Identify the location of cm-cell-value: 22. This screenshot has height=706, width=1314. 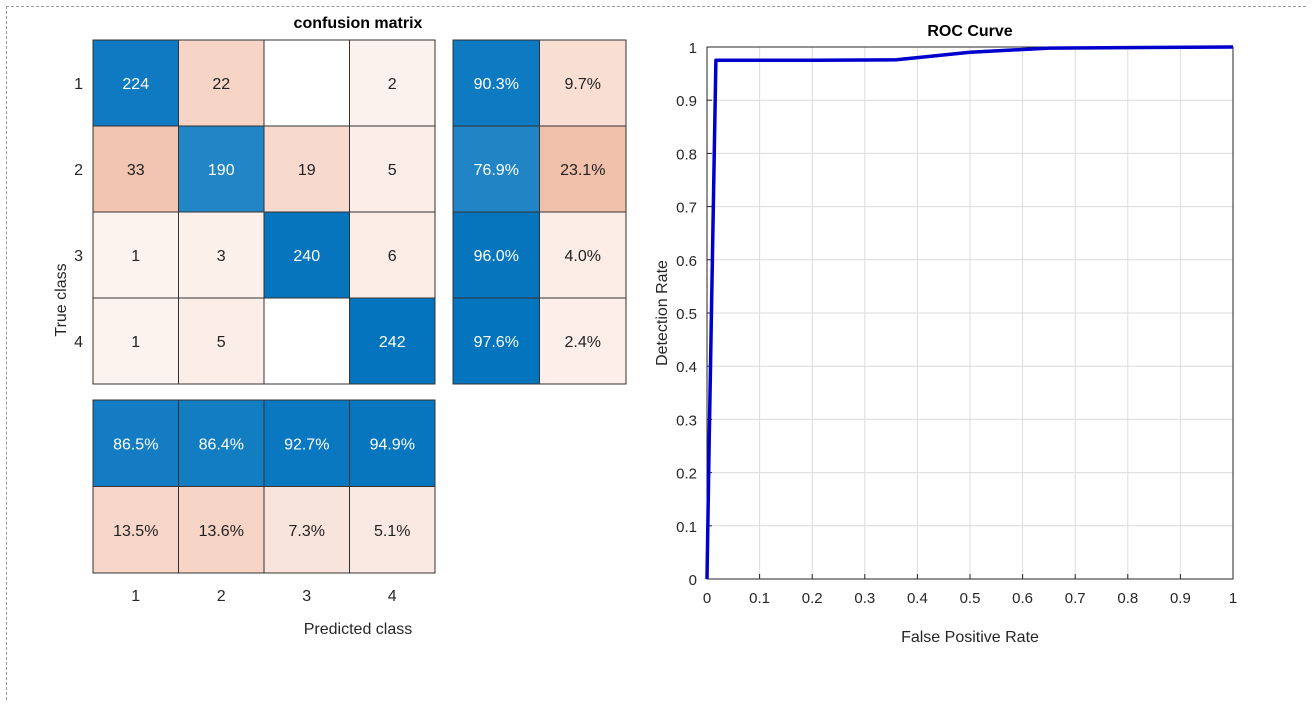
(221, 84).